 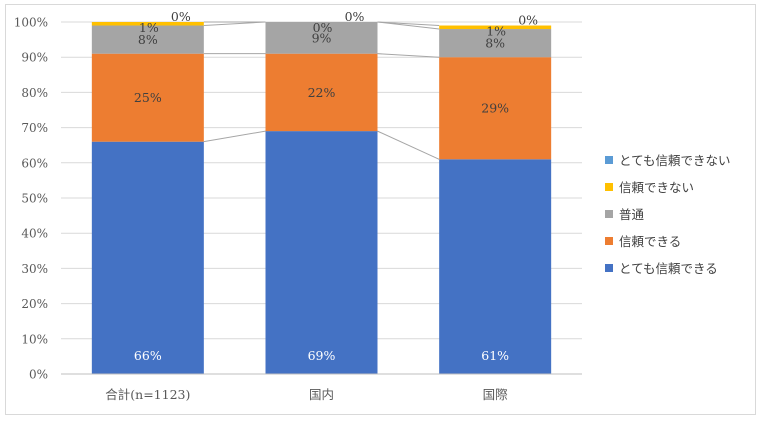 I want to click on y-tick-label: 80%, so click(x=34, y=93).